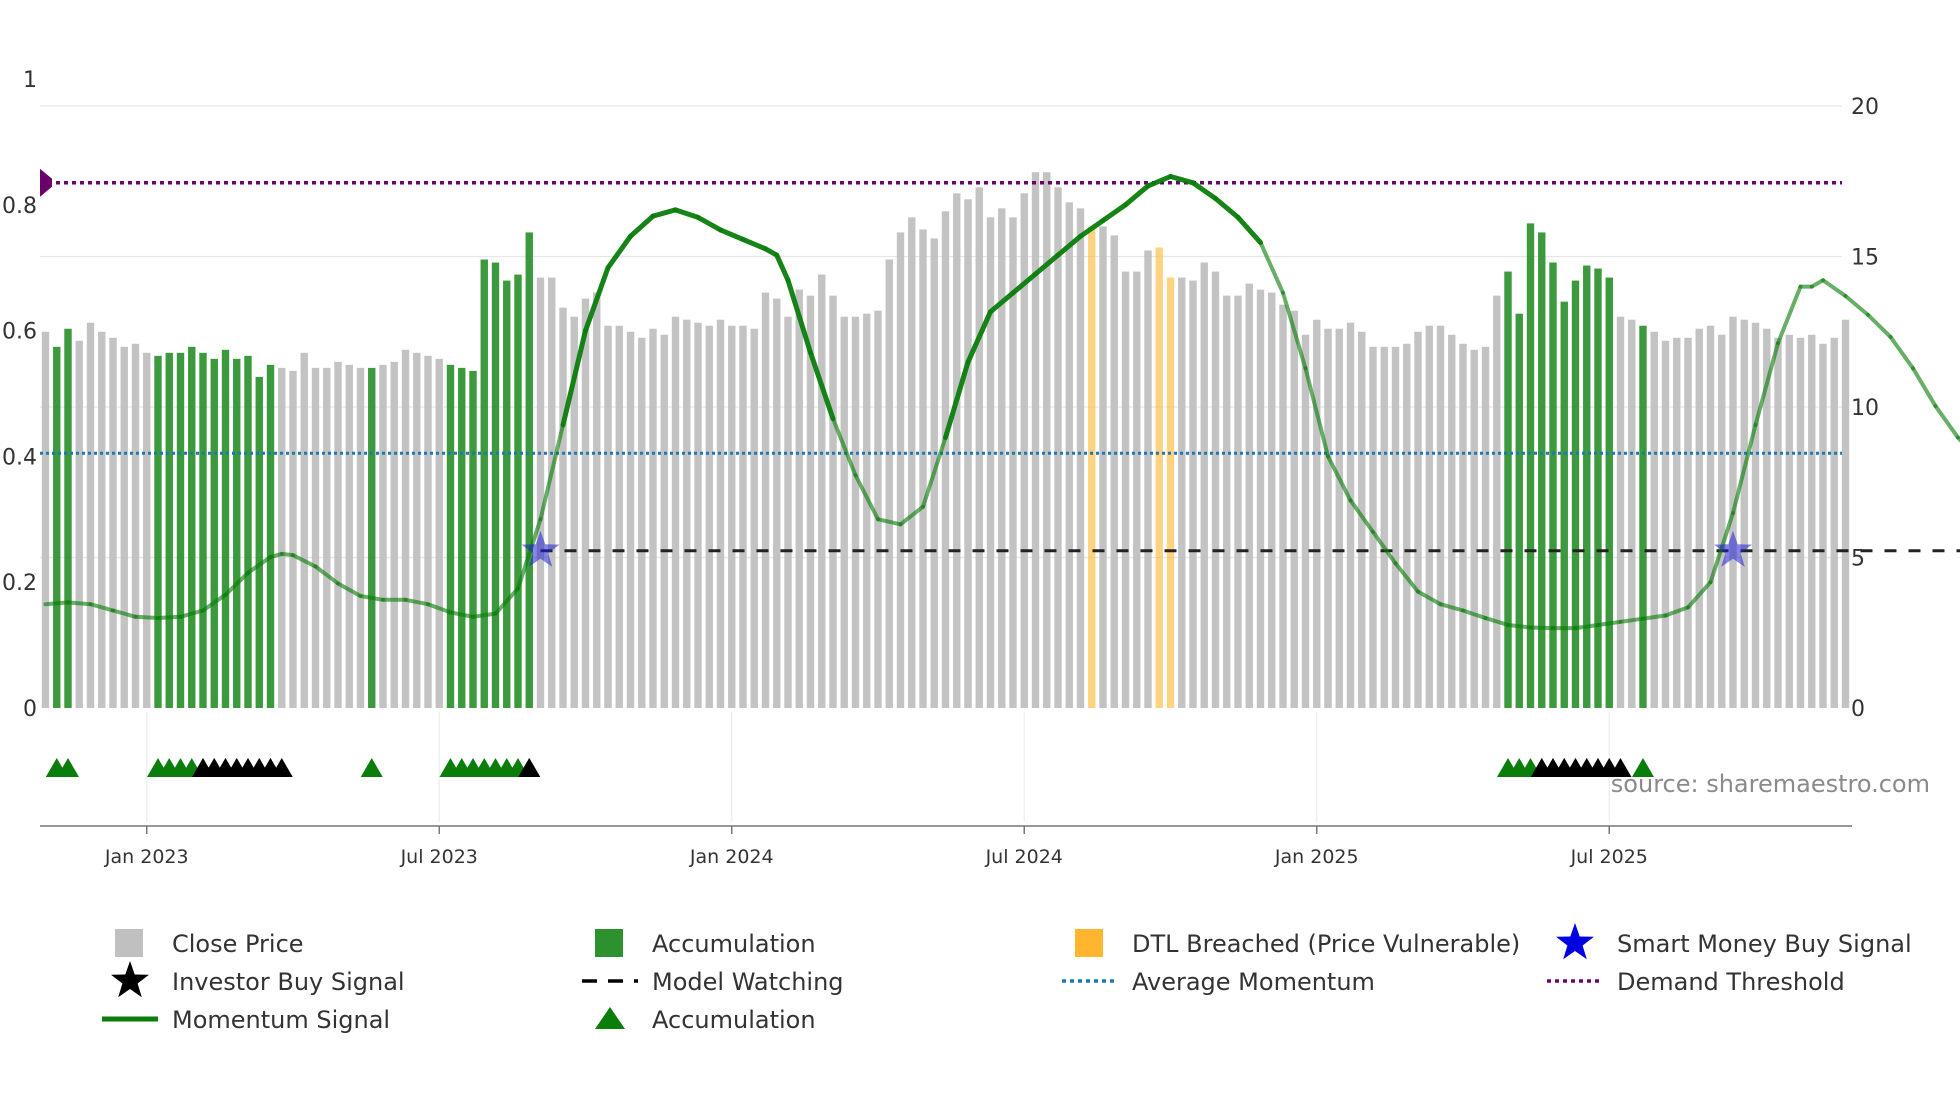  Describe the element at coordinates (540, 548) in the screenshot. I see `smart-money-star` at that location.